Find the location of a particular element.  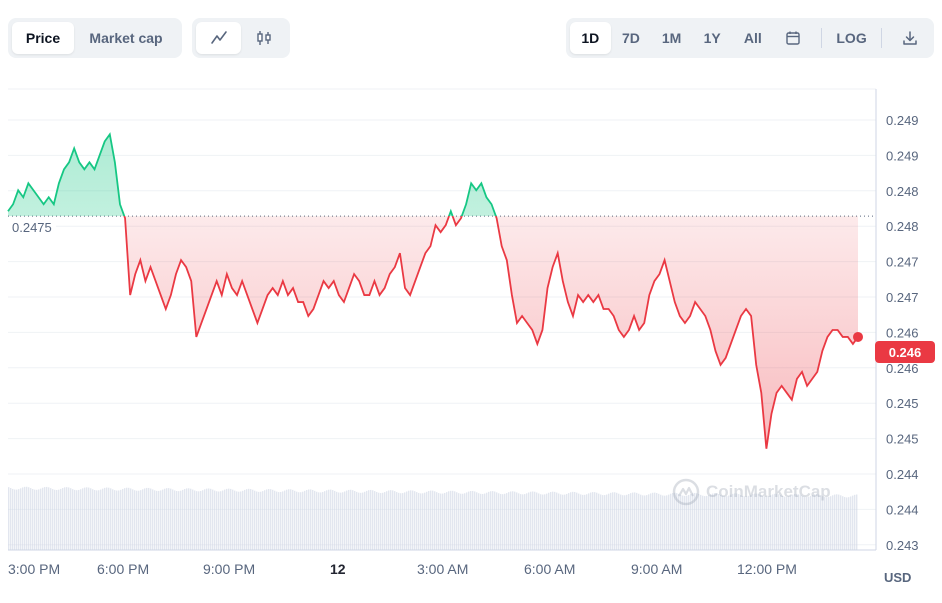

download-button is located at coordinates (910, 38).